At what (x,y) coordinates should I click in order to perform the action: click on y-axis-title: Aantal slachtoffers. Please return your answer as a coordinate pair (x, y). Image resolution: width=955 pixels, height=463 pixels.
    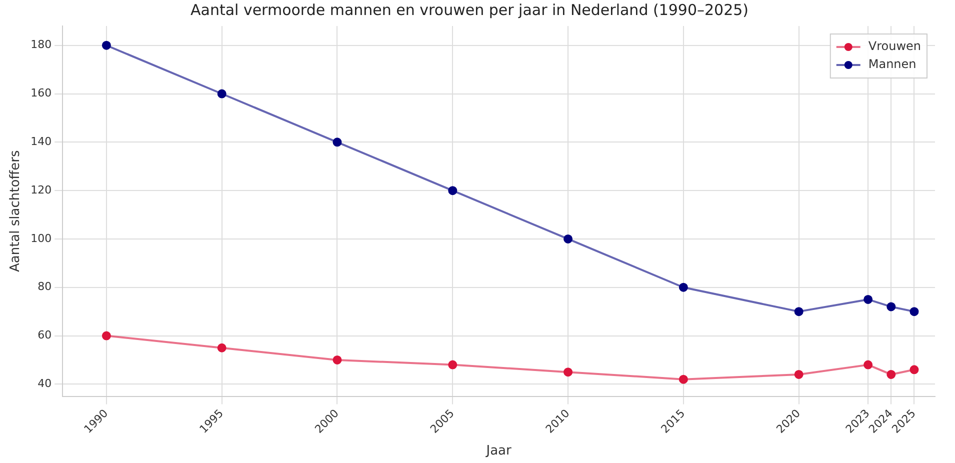
    Looking at the image, I should click on (16, 211).